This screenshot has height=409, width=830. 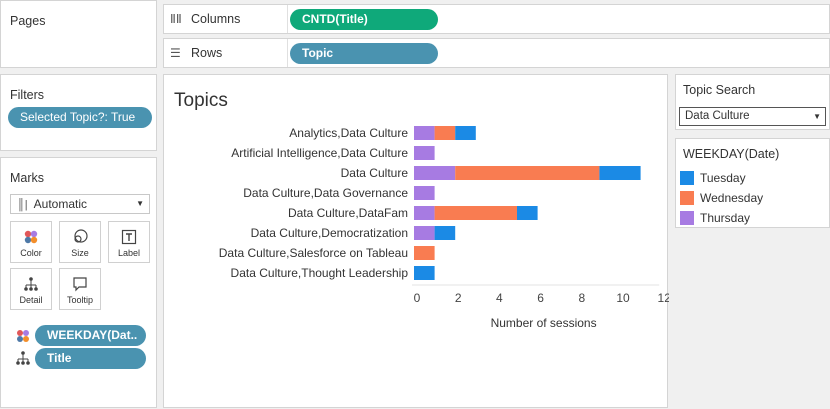 I want to click on category-label-data-culture-democratization: Data Culture,Democratization, so click(x=329, y=233).